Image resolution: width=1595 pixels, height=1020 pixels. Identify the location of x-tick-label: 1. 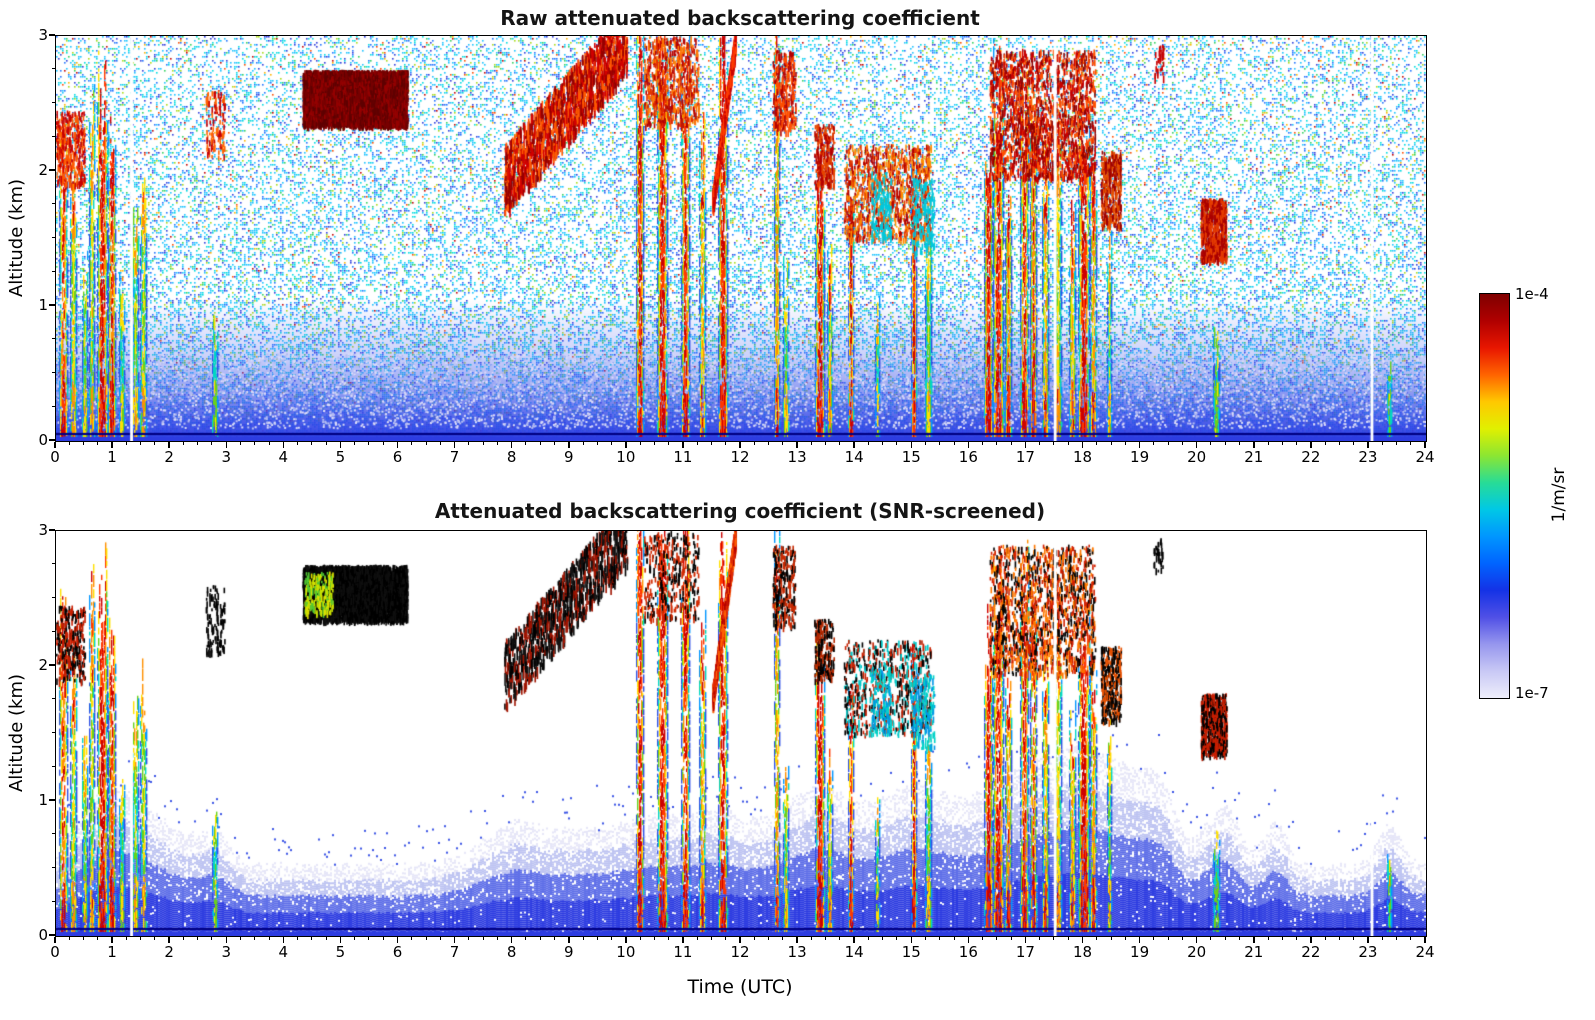
(112, 457).